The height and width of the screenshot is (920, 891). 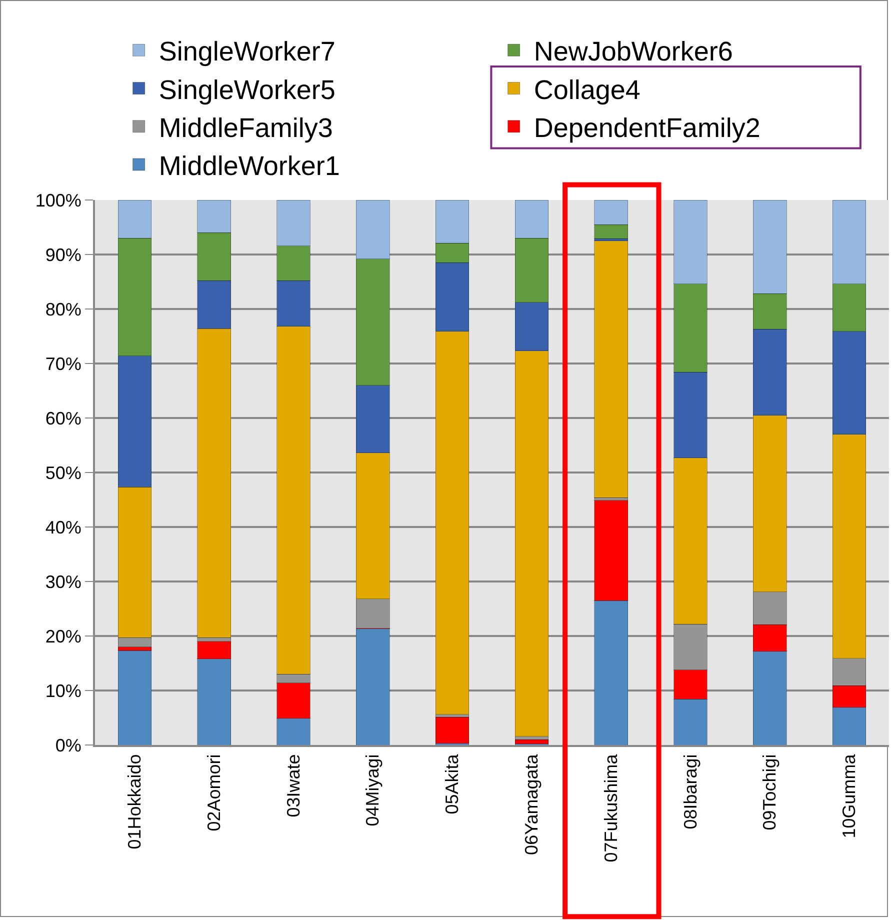 What do you see at coordinates (63, 472) in the screenshot?
I see `y-tick-label: 50%` at bounding box center [63, 472].